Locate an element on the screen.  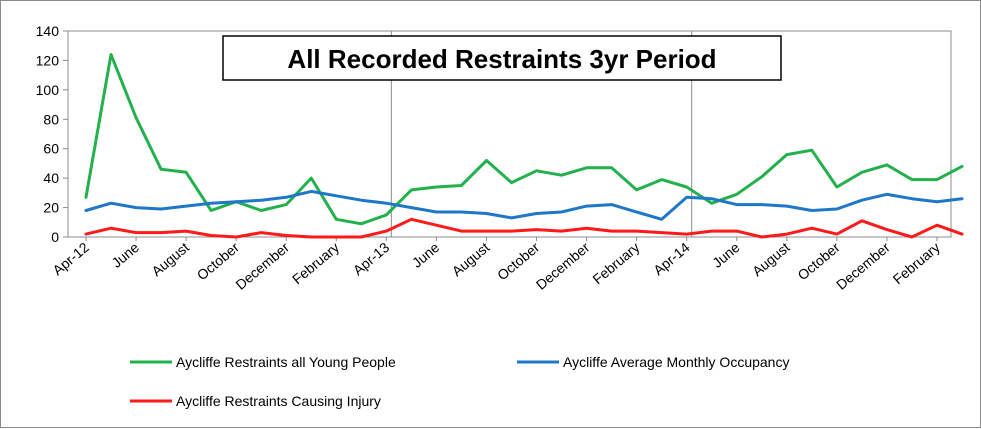
y-tick-label-0: 0 is located at coordinates (55, 237).